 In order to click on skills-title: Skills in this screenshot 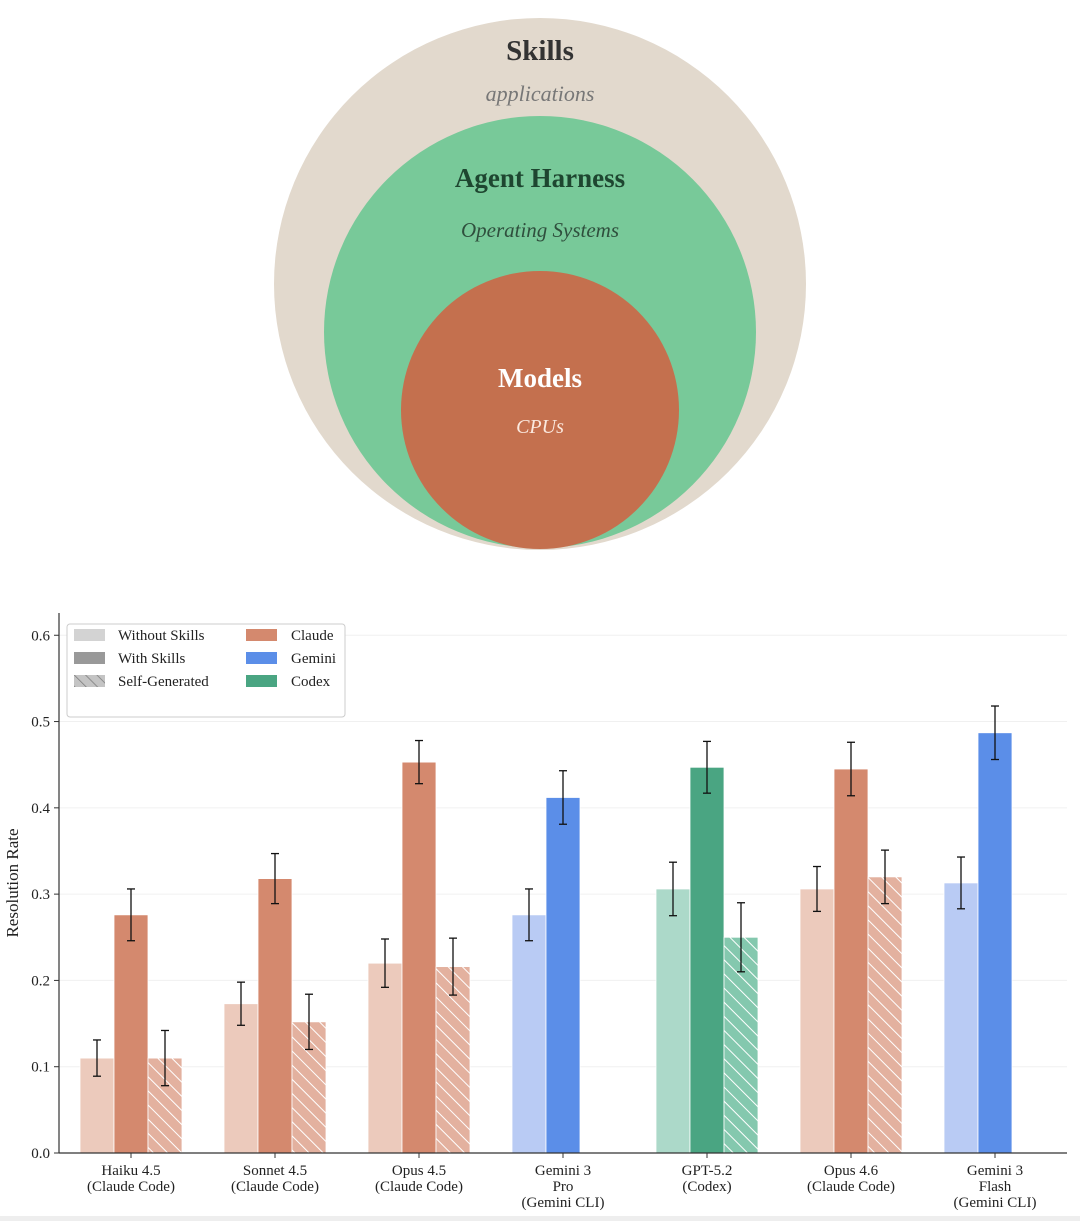, I will do `click(540, 51)`.